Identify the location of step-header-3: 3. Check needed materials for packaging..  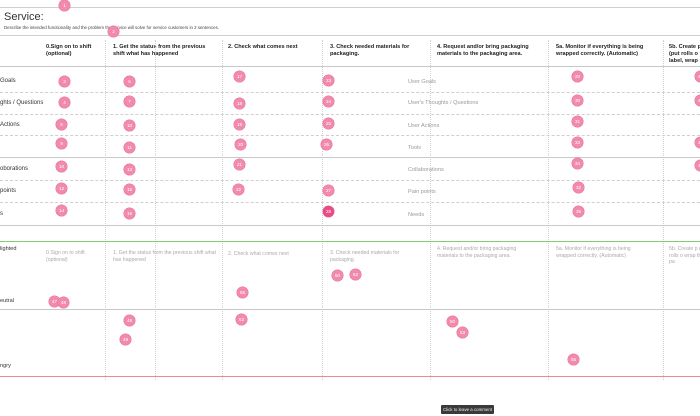
(370, 51).